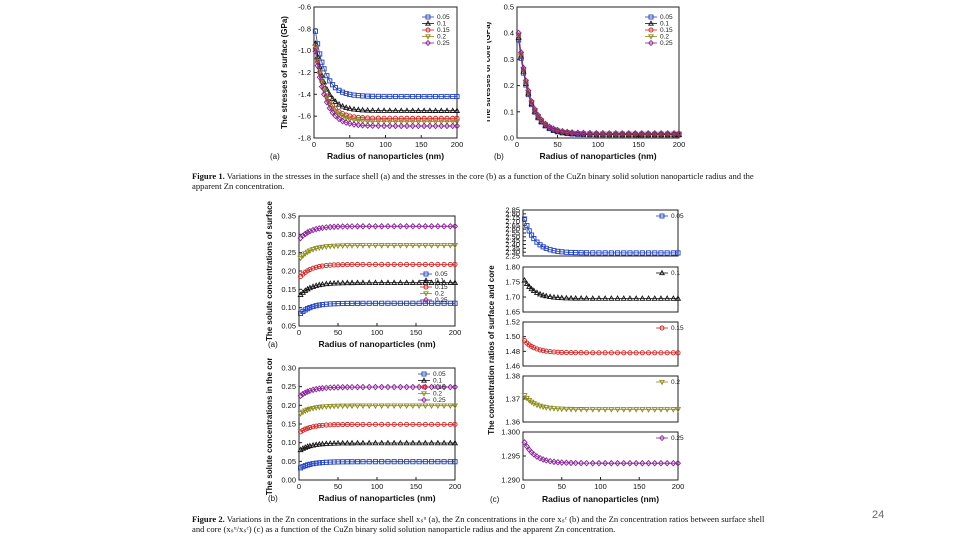 Image resolution: width=960 pixels, height=540 pixels. I want to click on x-tick-label: 150, so click(416, 486).